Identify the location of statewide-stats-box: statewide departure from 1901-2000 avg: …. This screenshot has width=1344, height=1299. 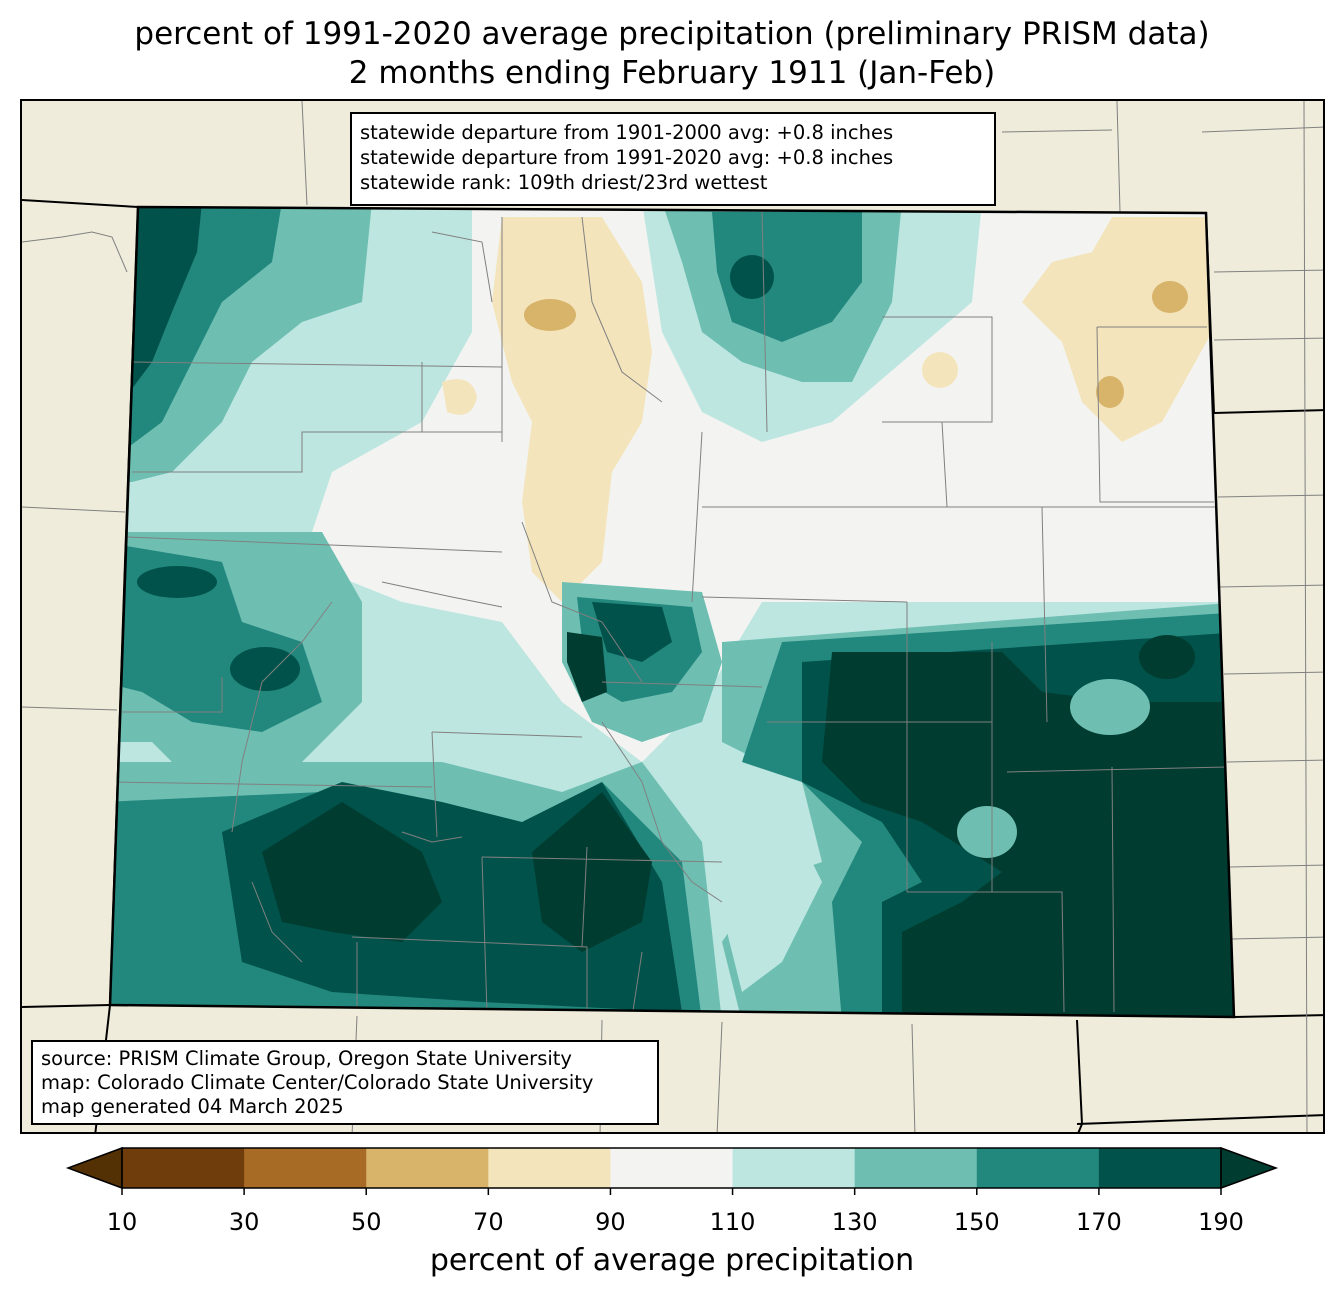
(673, 159).